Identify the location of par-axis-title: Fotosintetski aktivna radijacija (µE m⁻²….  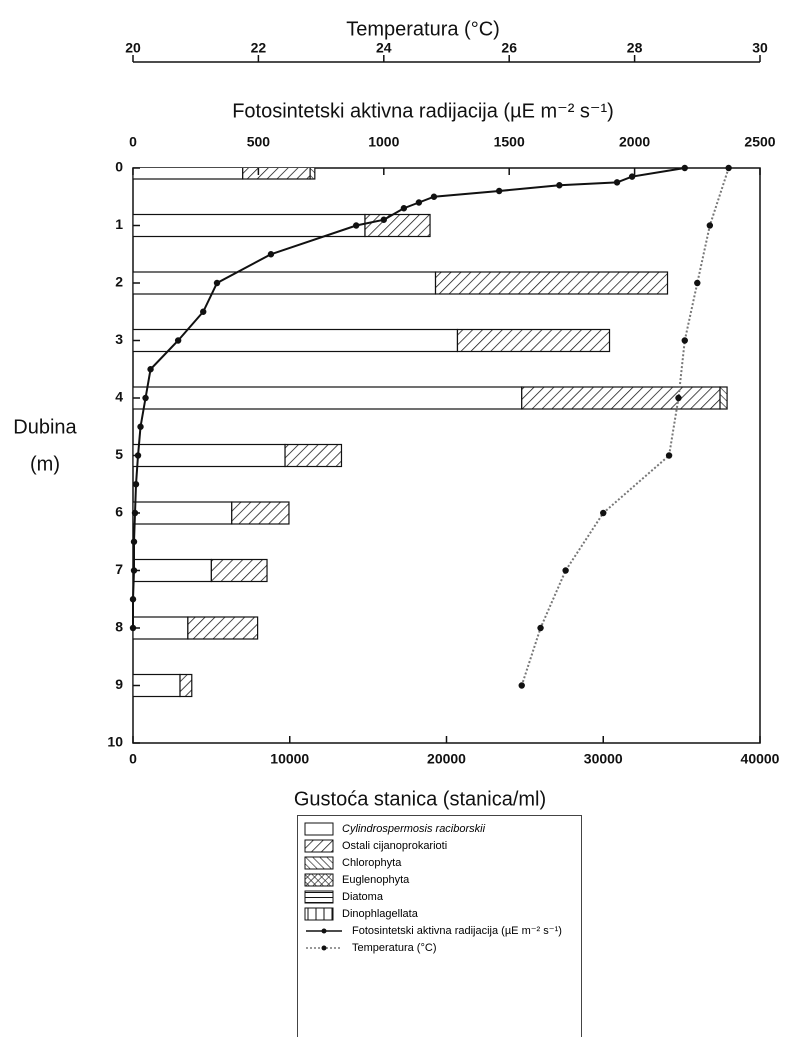
(423, 111).